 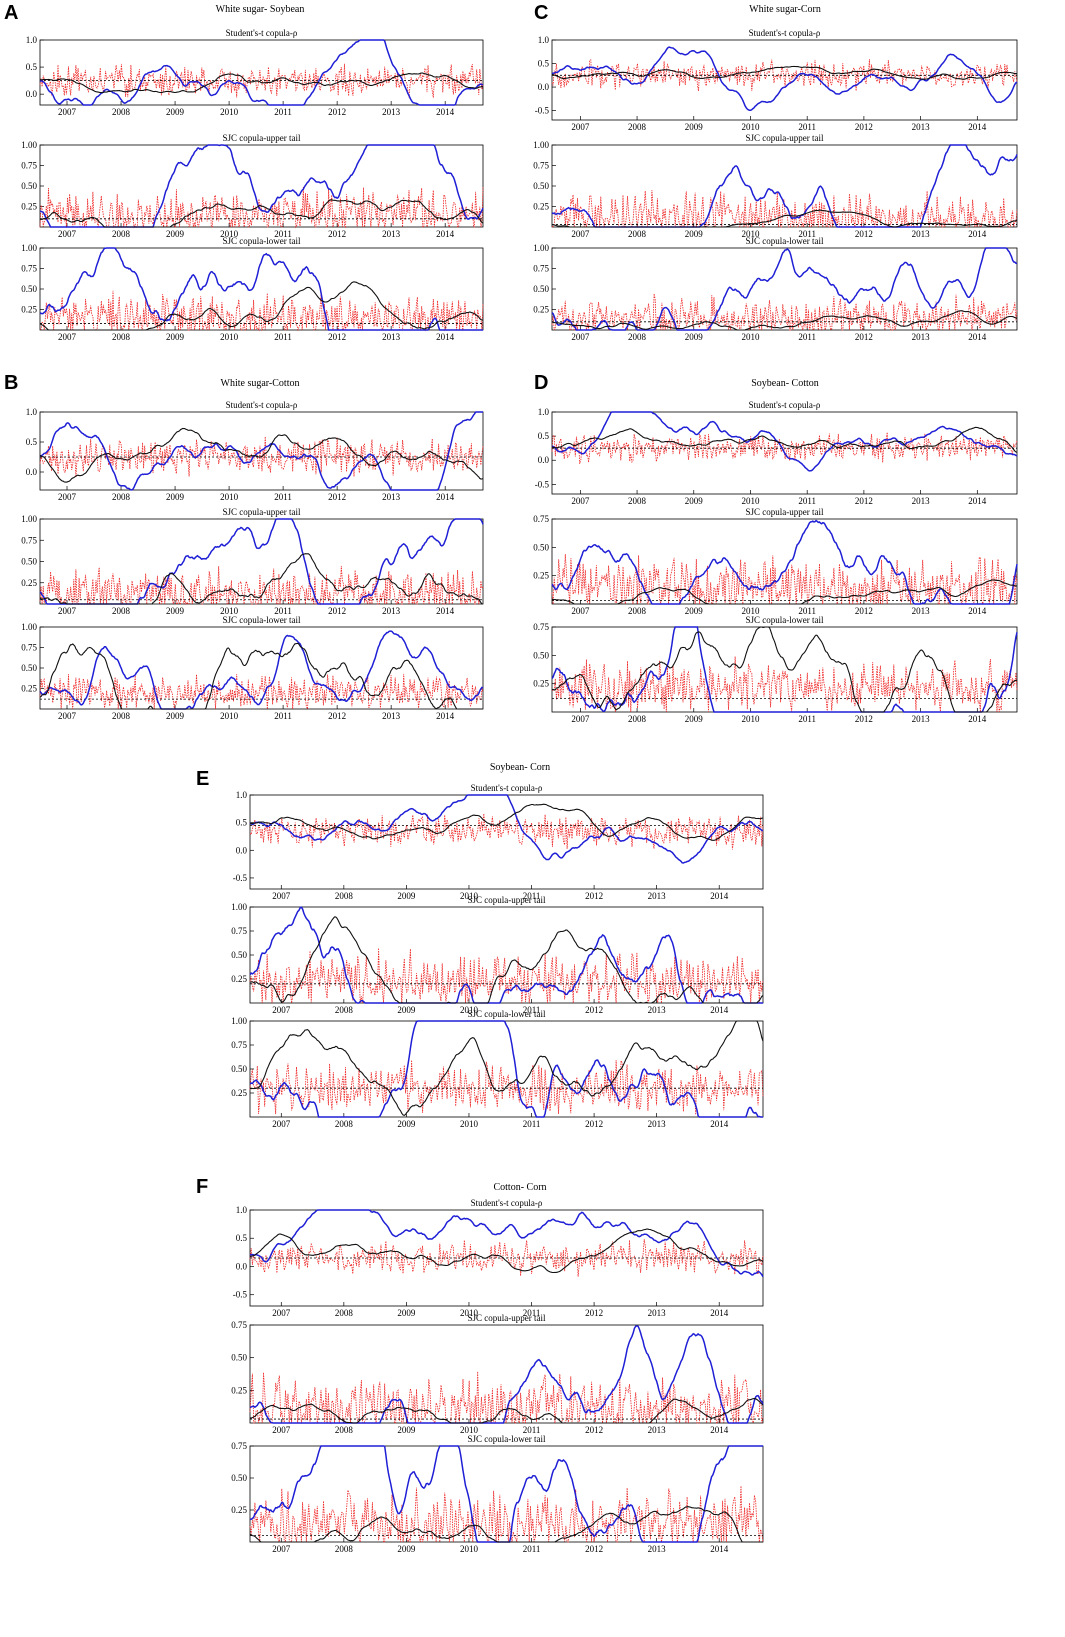 I want to click on y-tick-label: 0.0, so click(x=32, y=472).